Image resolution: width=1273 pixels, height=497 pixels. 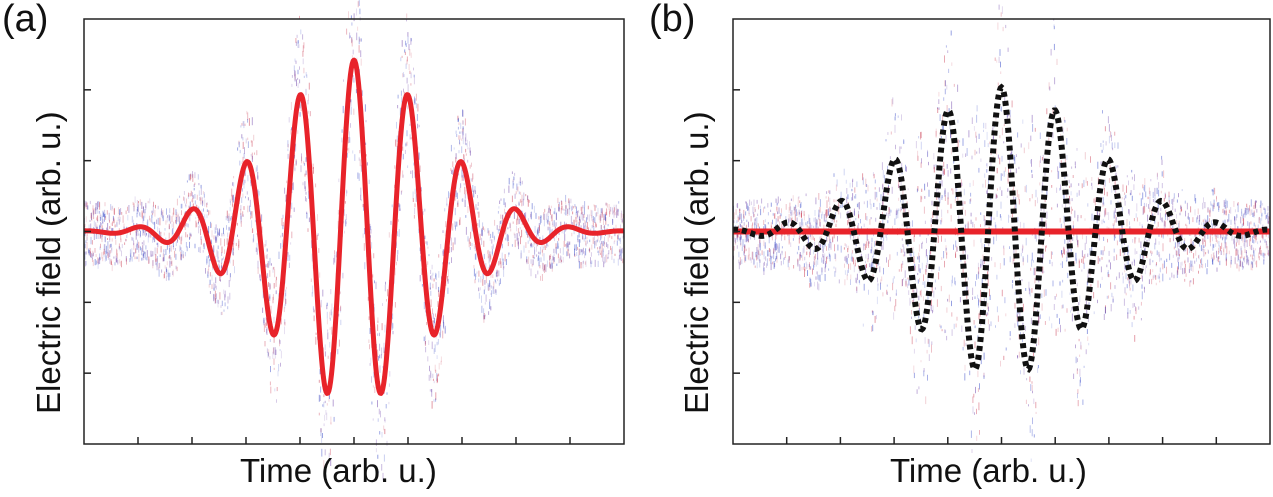 What do you see at coordinates (988, 470) in the screenshot?
I see `x-axis-label-b: Time (arb. u.)` at bounding box center [988, 470].